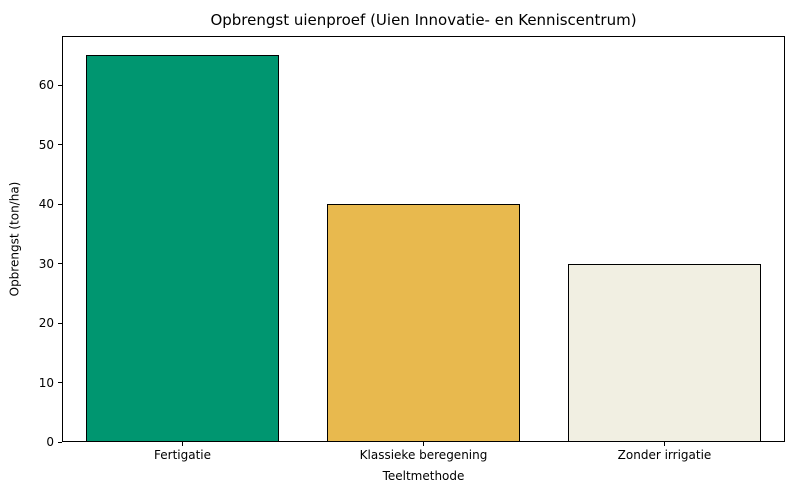  I want to click on bar-klassieke-beregening, so click(423, 323).